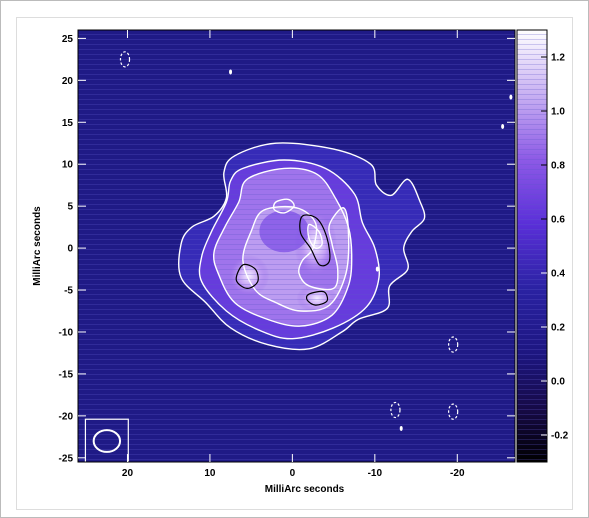 Image resolution: width=589 pixels, height=518 pixels. What do you see at coordinates (68, 291) in the screenshot?
I see `y-tick-label: -5` at bounding box center [68, 291].